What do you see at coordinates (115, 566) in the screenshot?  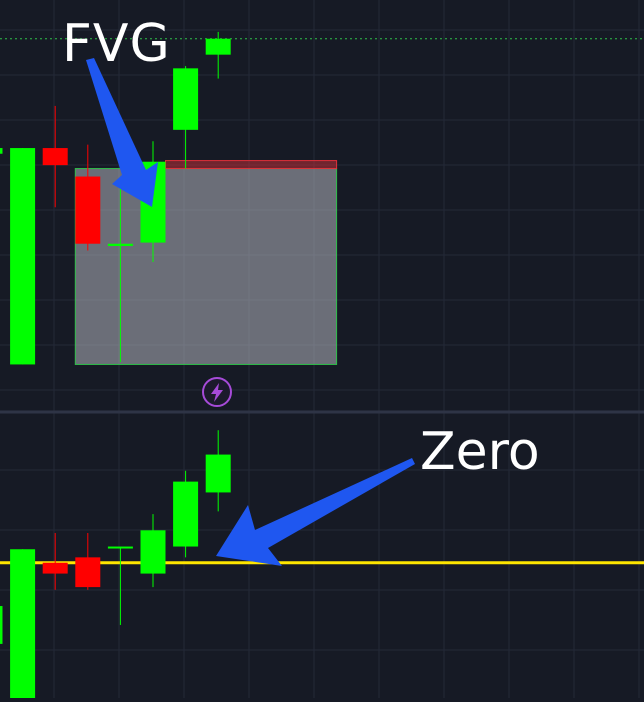 I see `oscillator-candles` at bounding box center [115, 566].